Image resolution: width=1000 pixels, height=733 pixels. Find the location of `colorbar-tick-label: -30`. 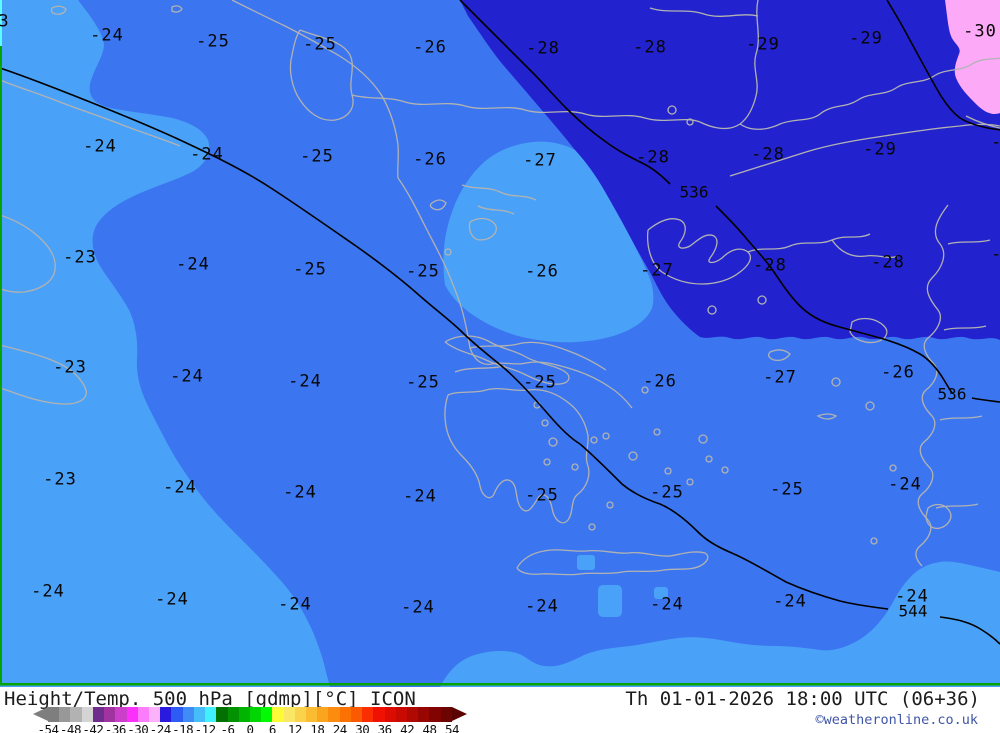

colorbar-tick-label: -30 is located at coordinates (138, 727).